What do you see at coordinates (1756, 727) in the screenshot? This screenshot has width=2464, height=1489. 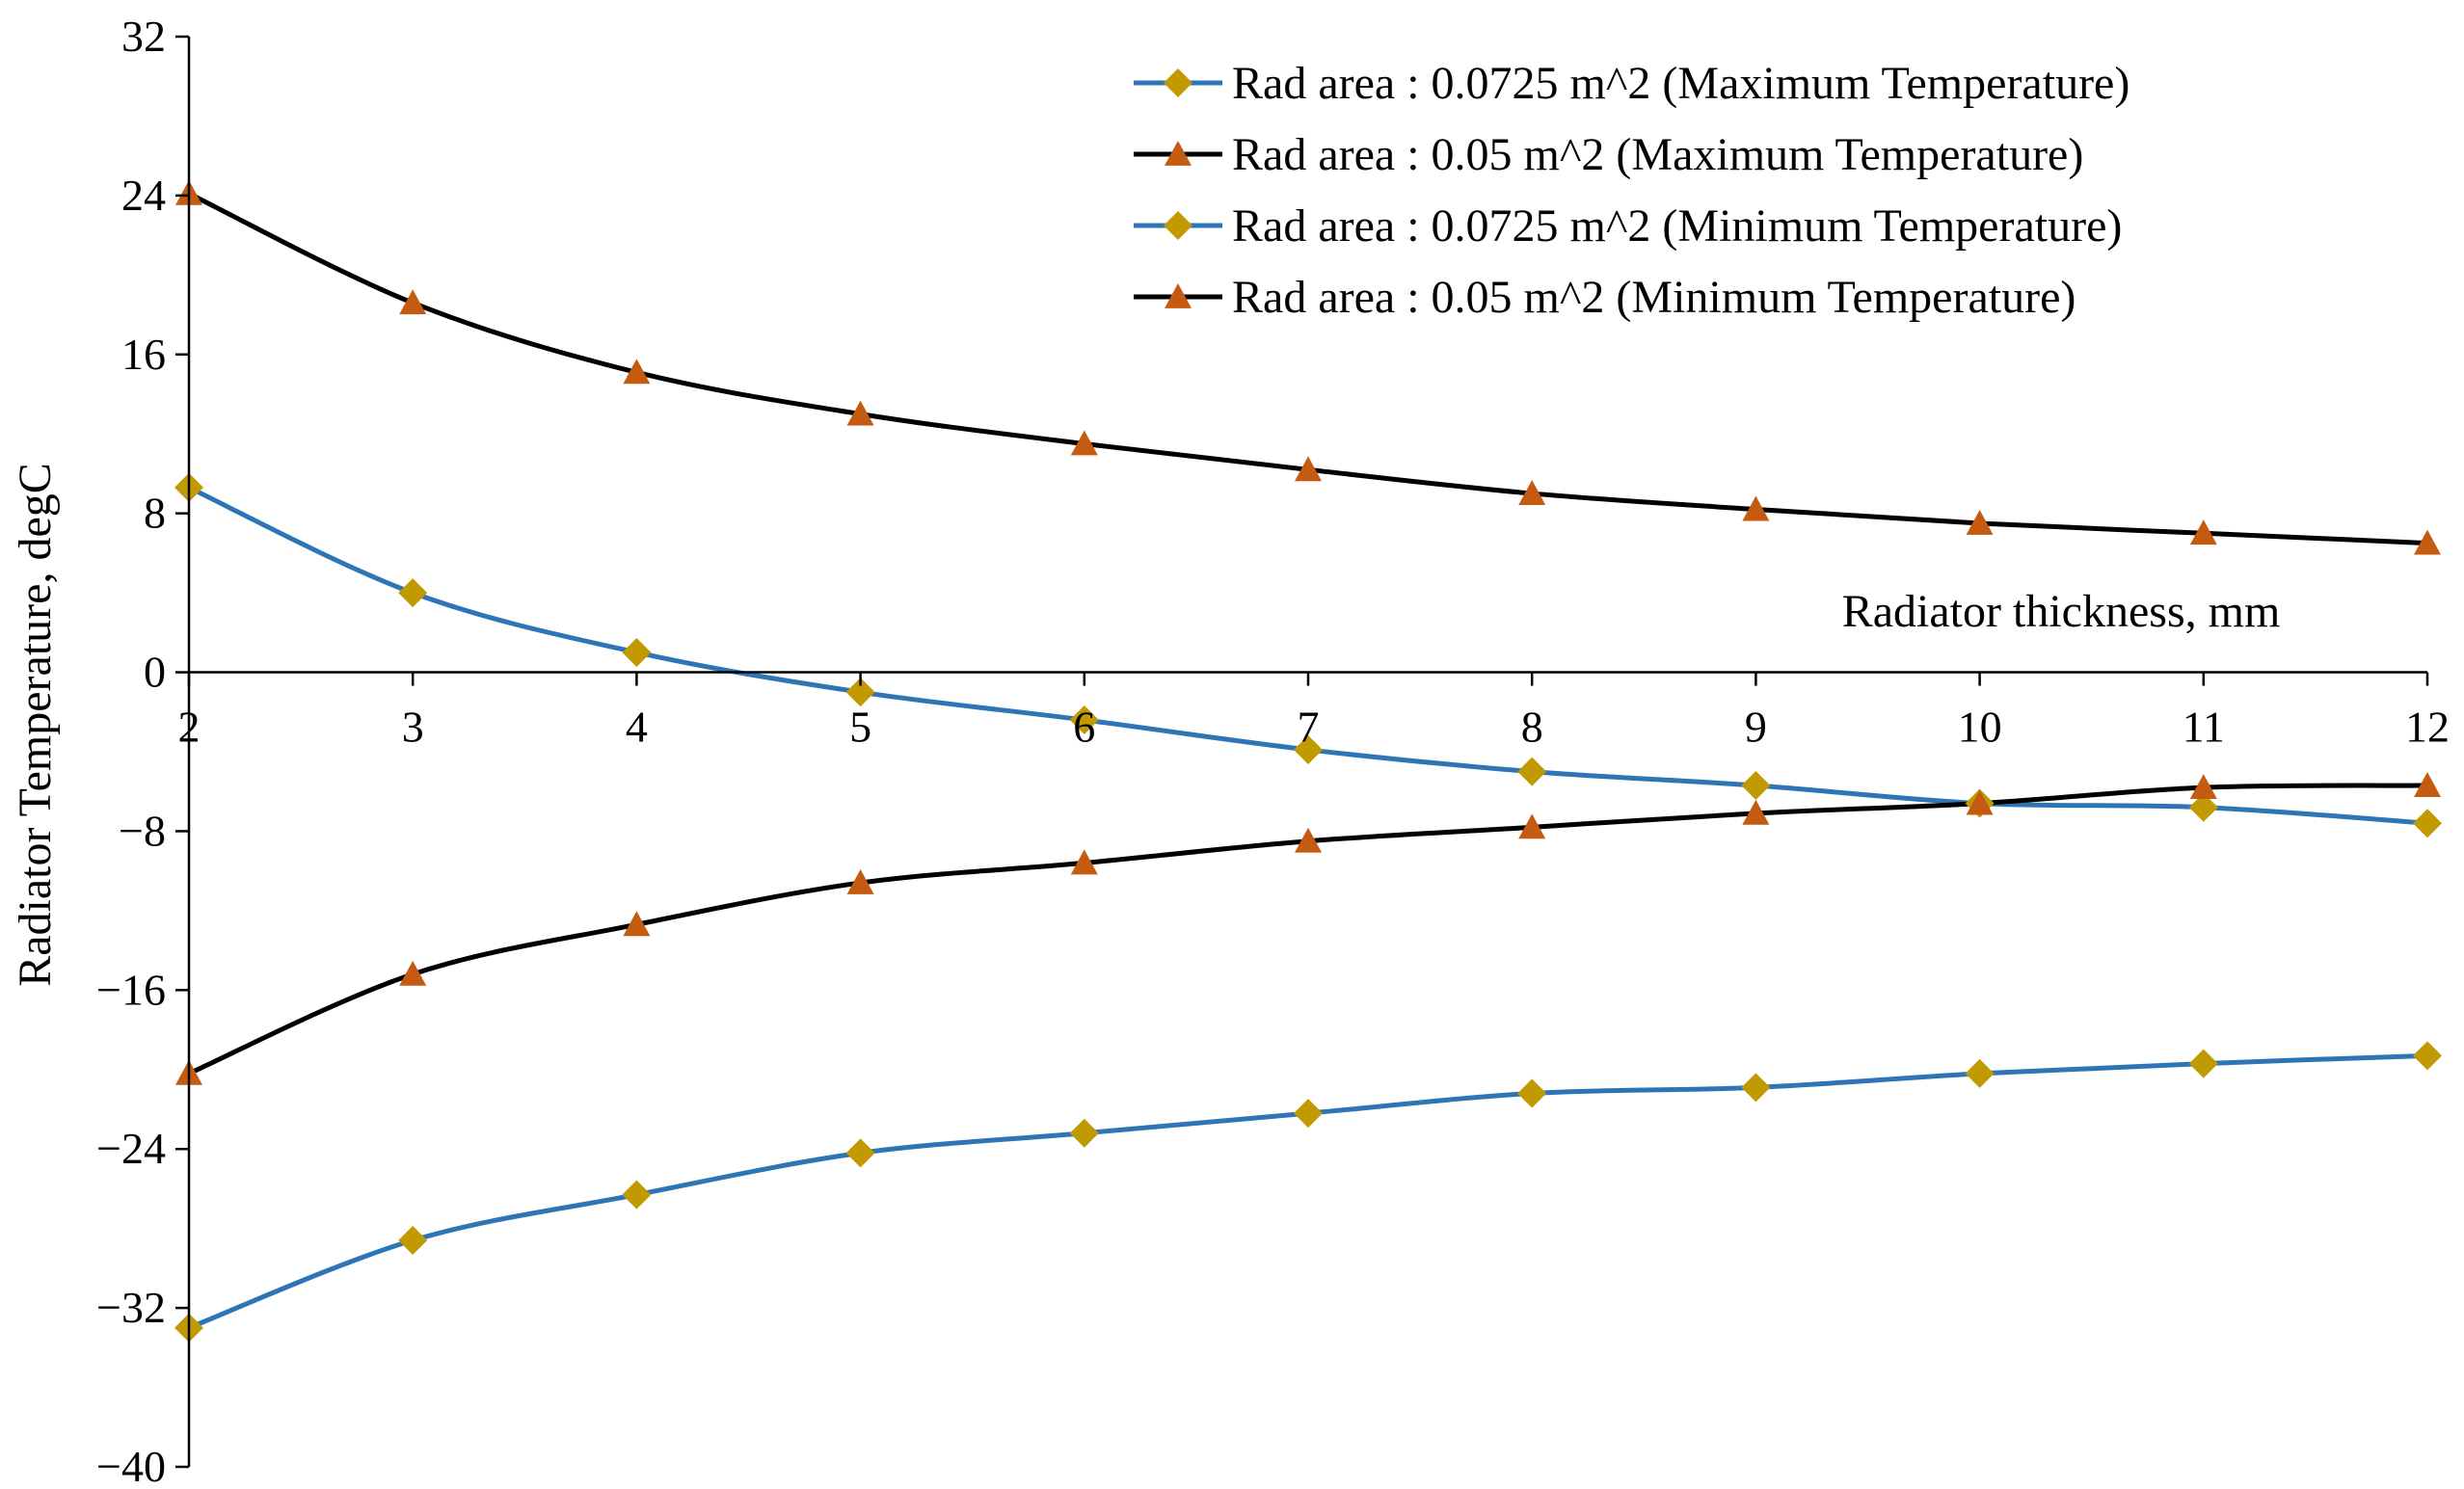 I see `x-tick-label: 9` at bounding box center [1756, 727].